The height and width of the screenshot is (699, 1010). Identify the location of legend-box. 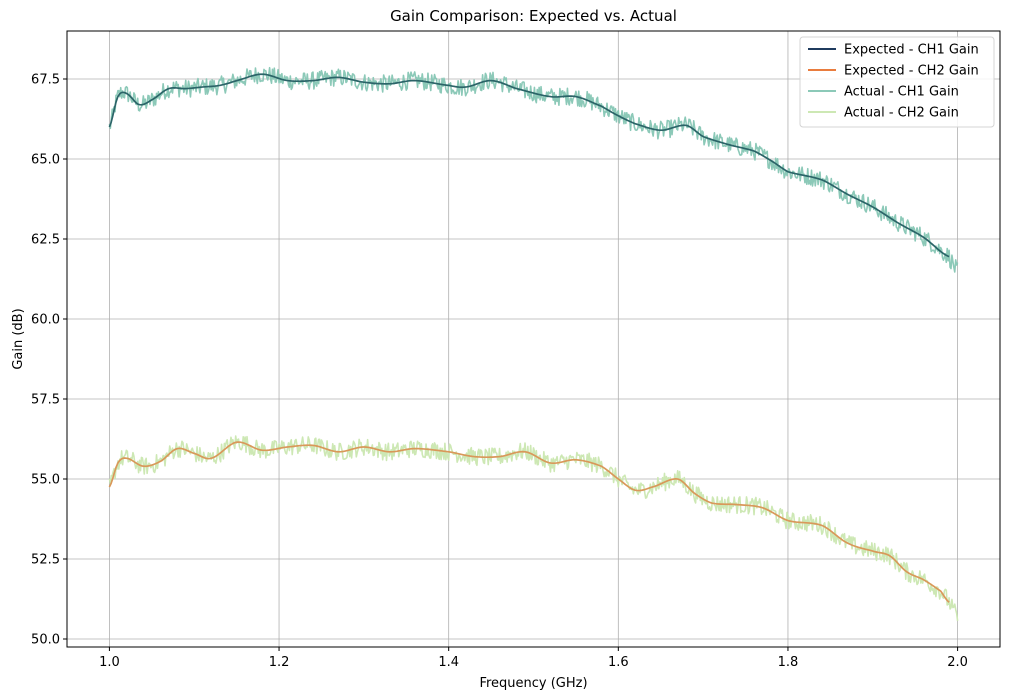
(897, 82).